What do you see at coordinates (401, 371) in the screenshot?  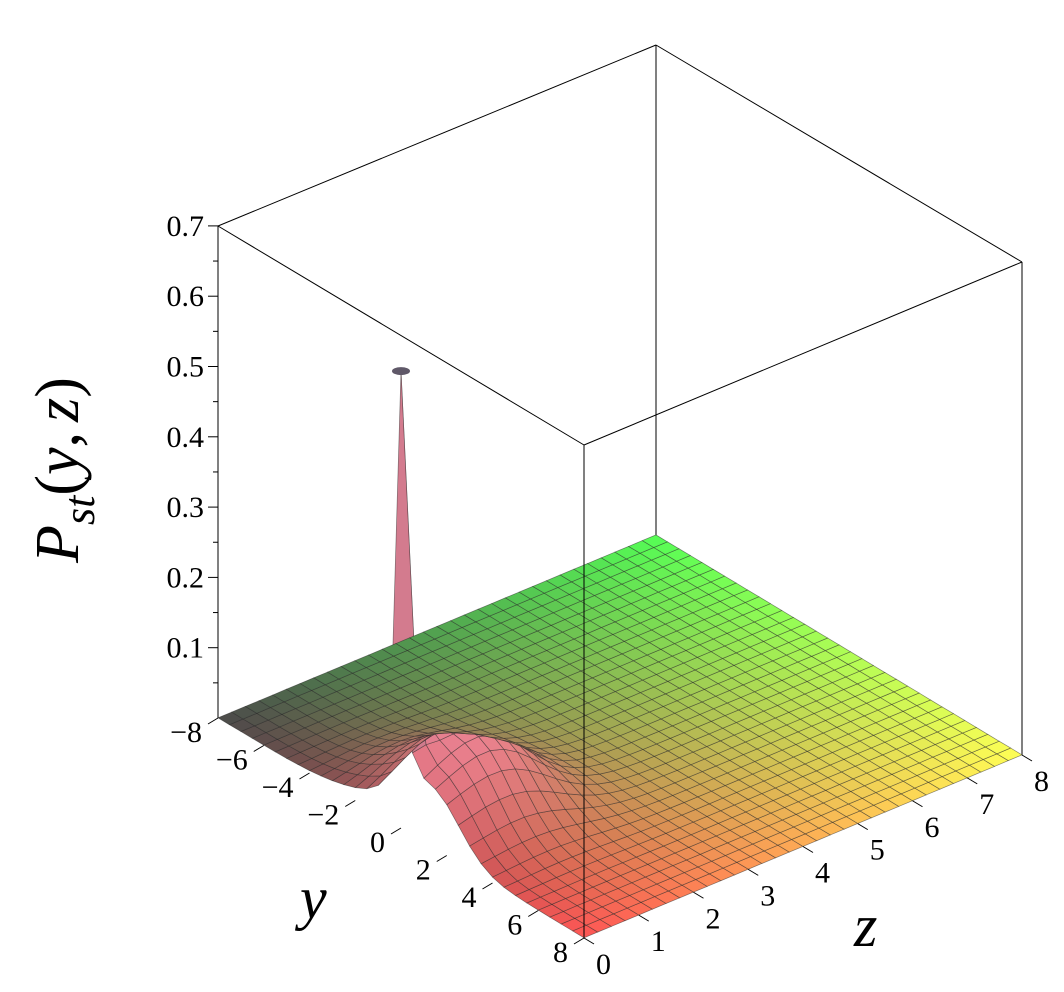 I see `peak-cap` at bounding box center [401, 371].